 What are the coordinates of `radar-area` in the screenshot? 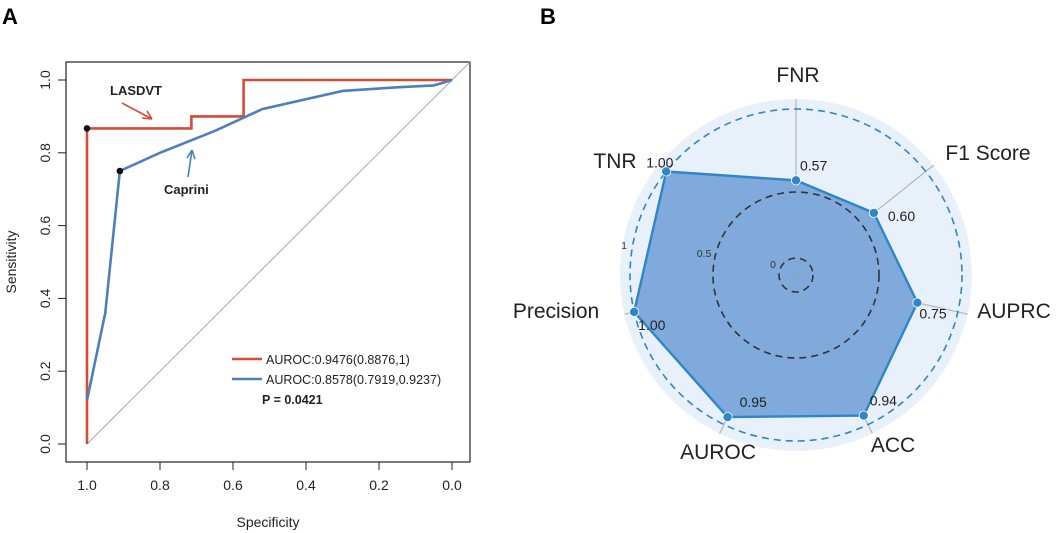 It's located at (775, 294).